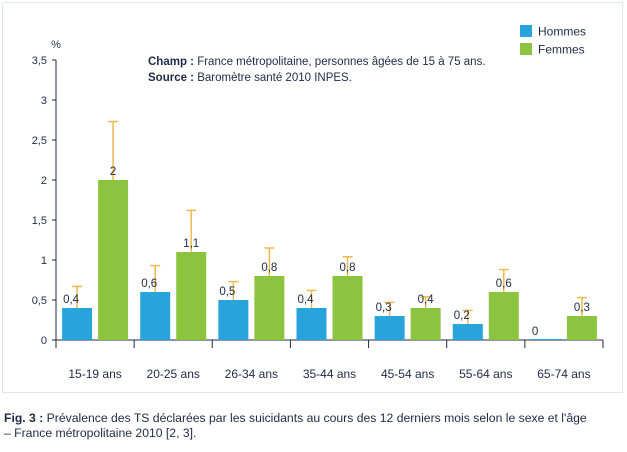 The image size is (627, 452). I want to click on annotation-line-2: Source : Baromètre santé 2010 INPES., so click(250, 78).